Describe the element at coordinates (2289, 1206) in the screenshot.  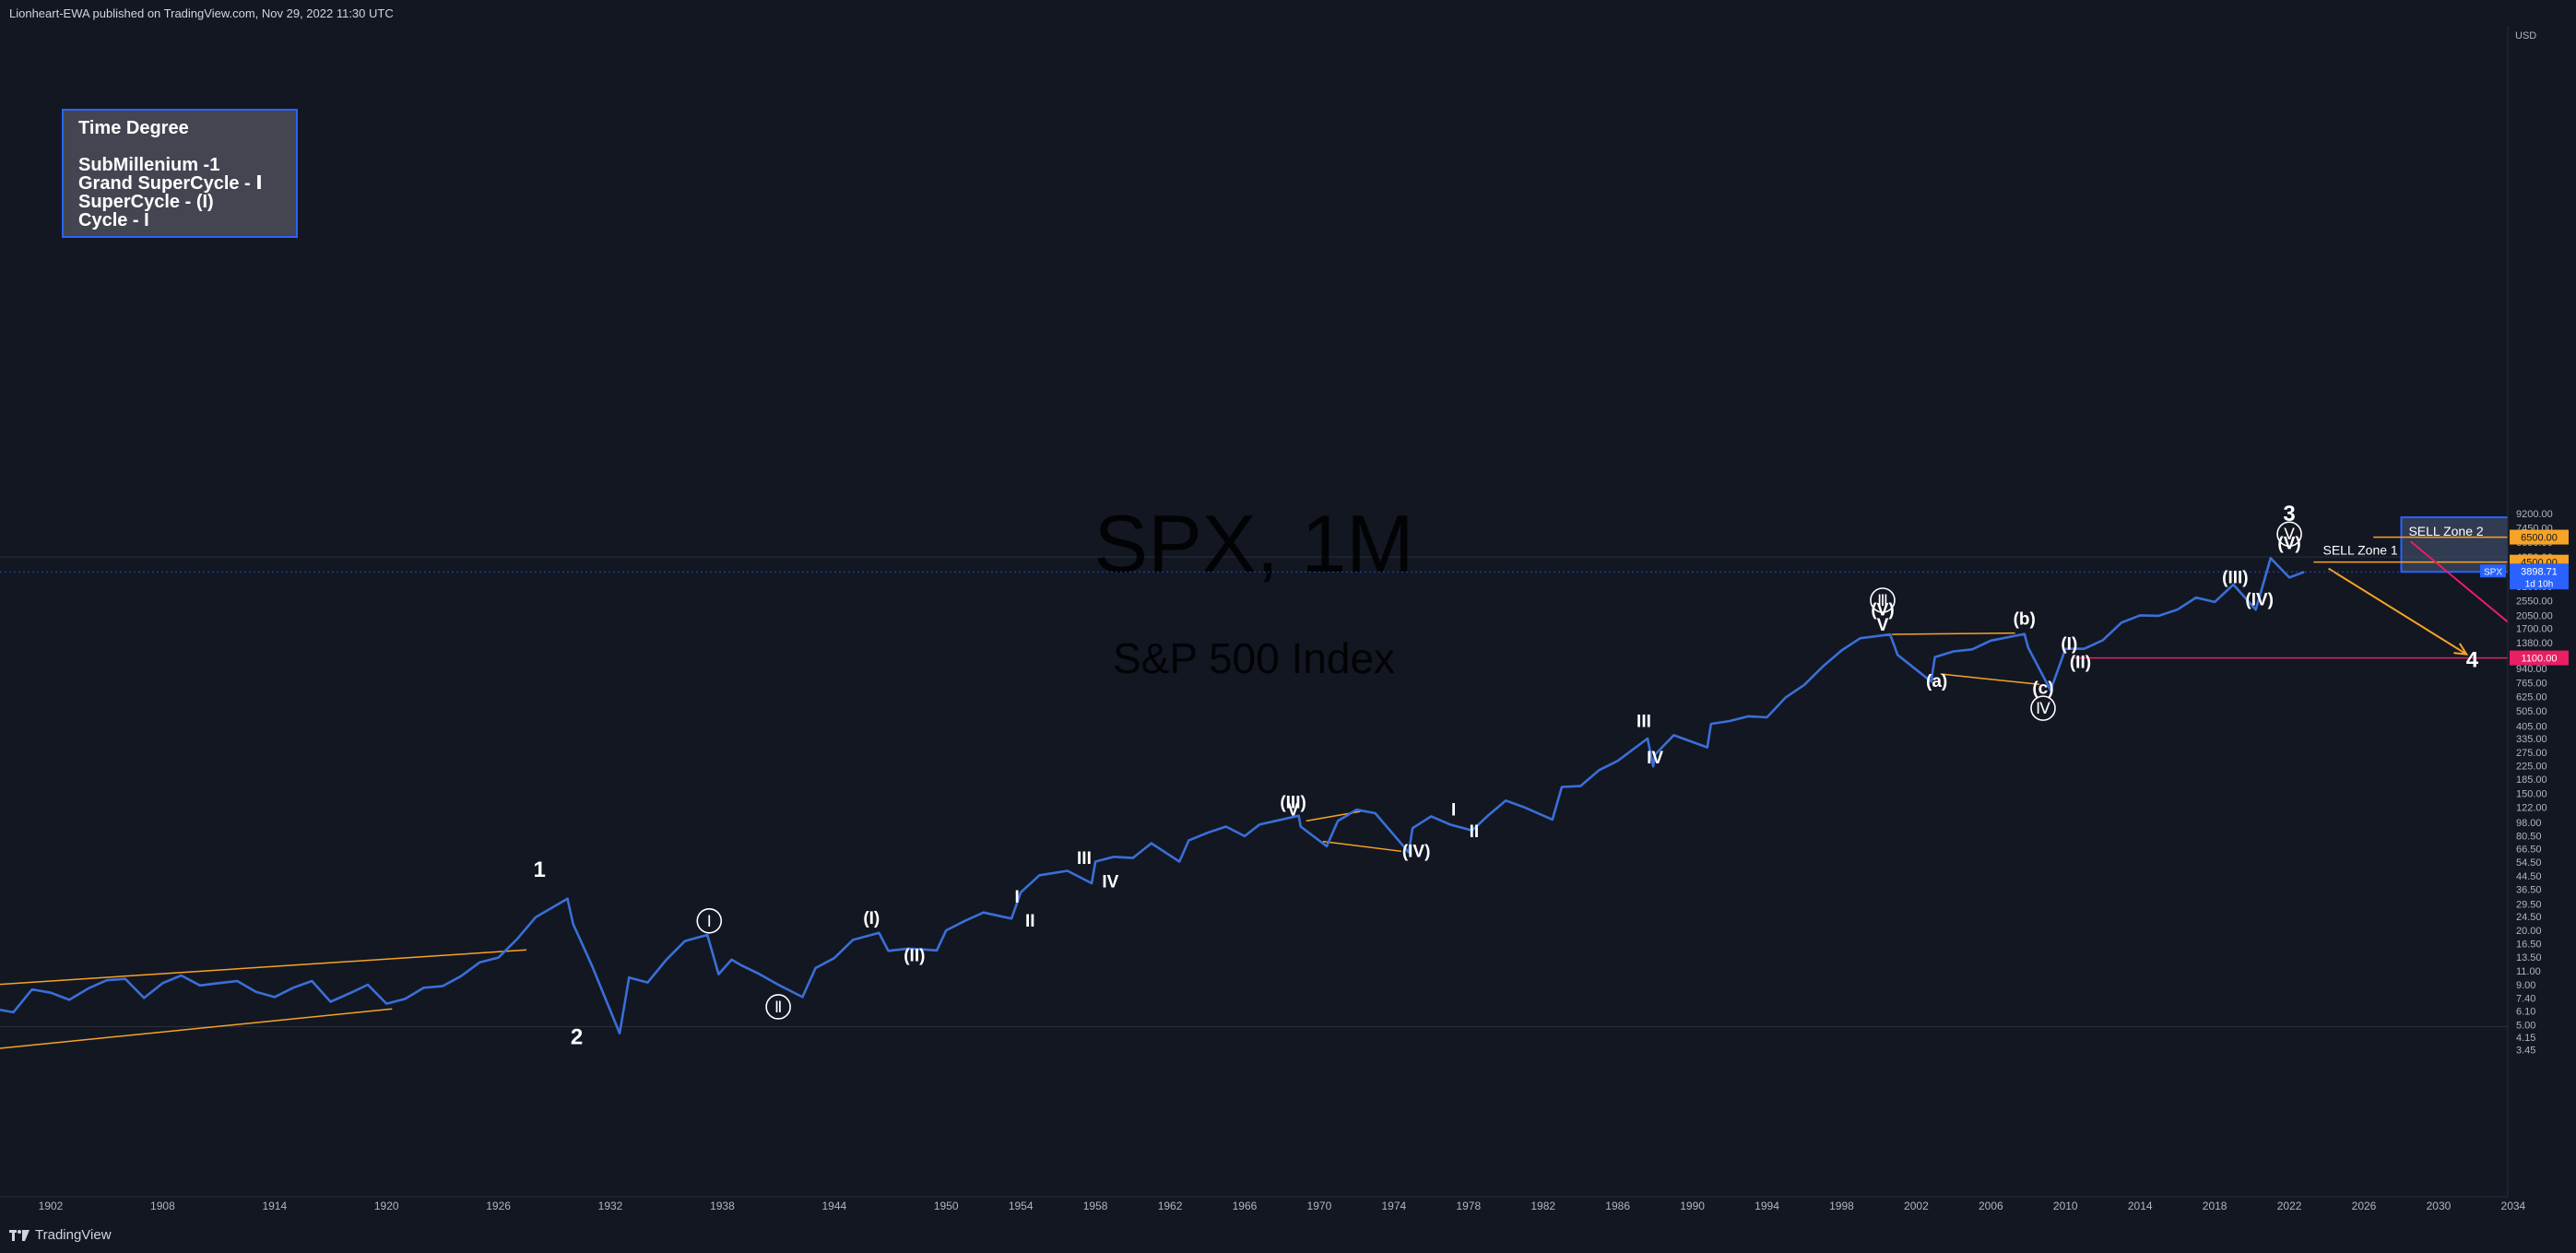
I see `x-tick-label: 2022` at that location.